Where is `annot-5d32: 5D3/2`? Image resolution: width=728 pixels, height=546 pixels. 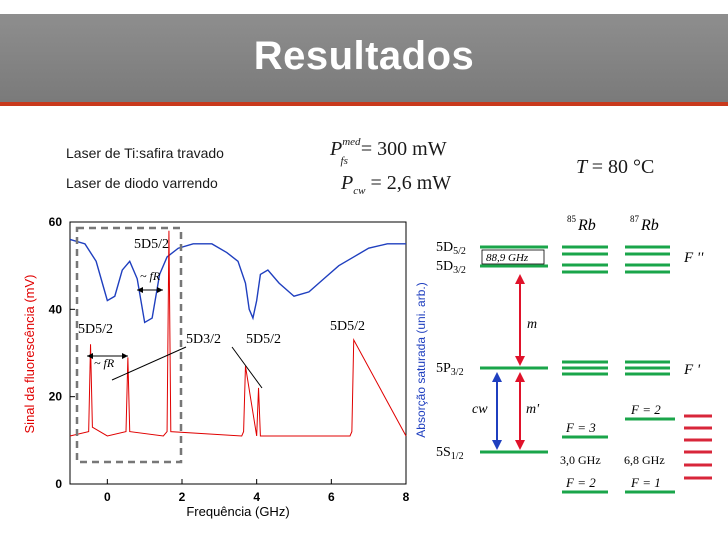
annot-5d32: 5D3/2 is located at coordinates (203, 339).